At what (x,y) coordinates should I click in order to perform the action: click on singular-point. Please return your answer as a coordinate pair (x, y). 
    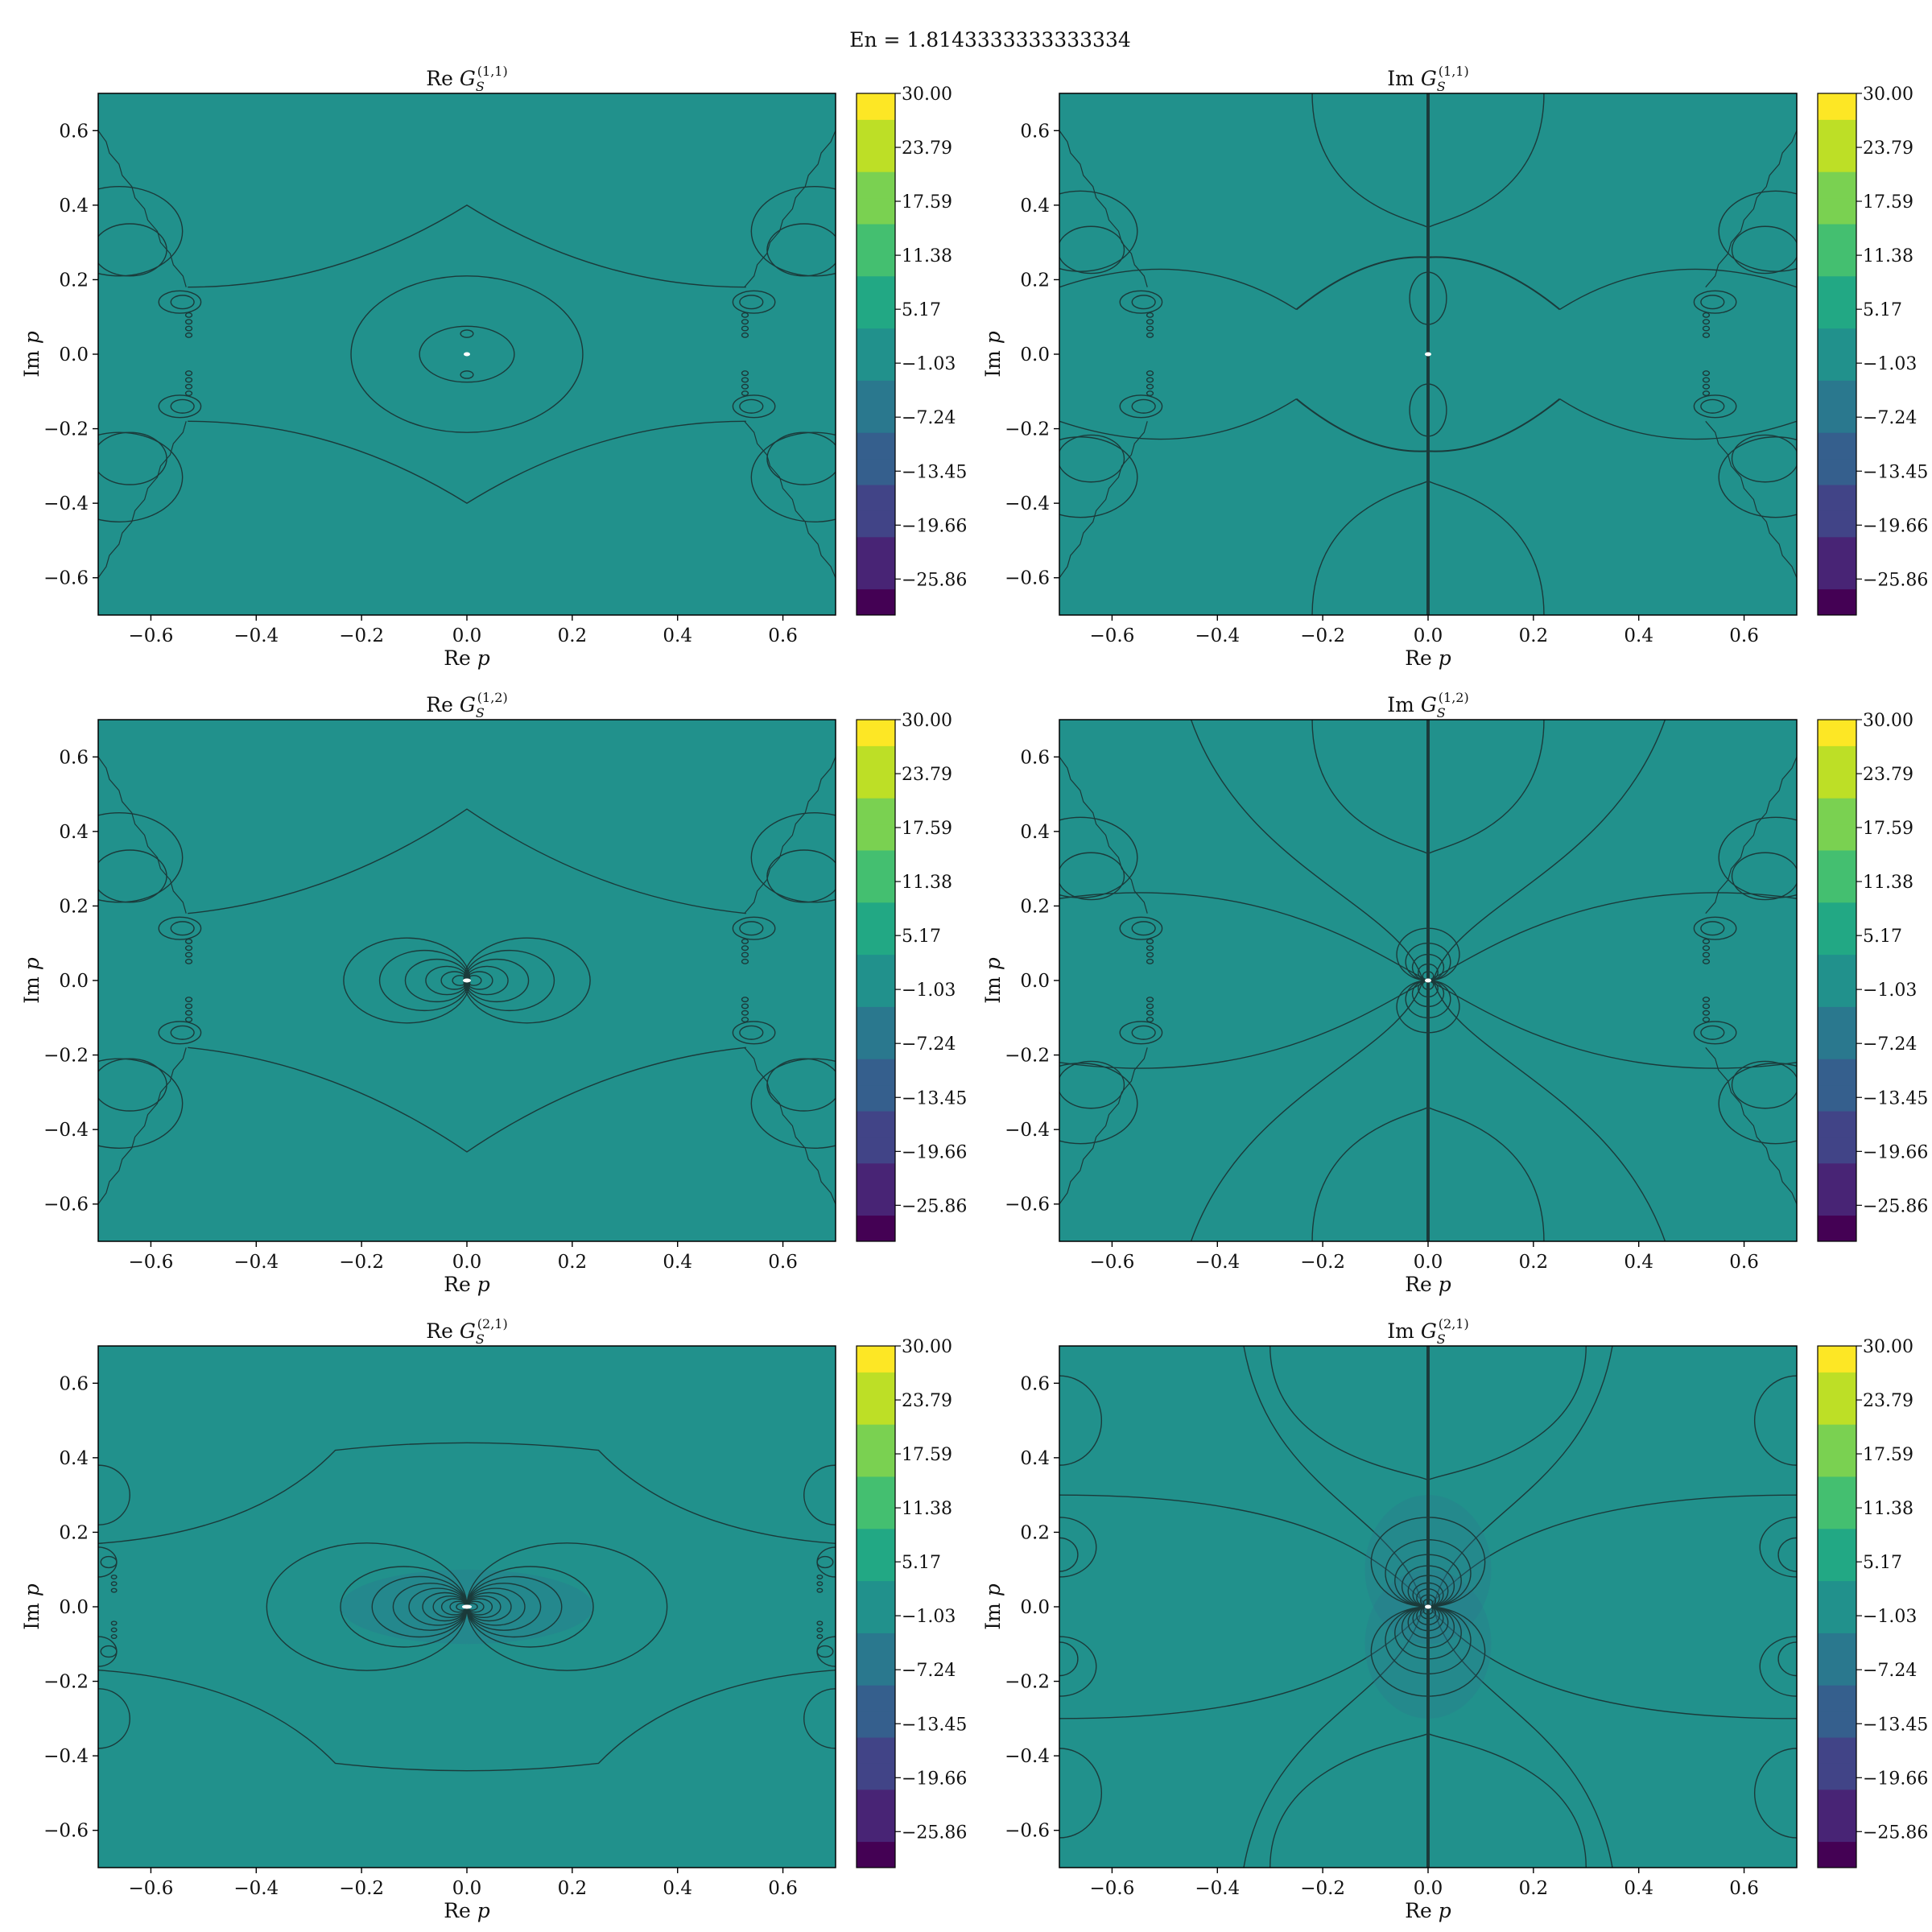
    Looking at the image, I should click on (467, 980).